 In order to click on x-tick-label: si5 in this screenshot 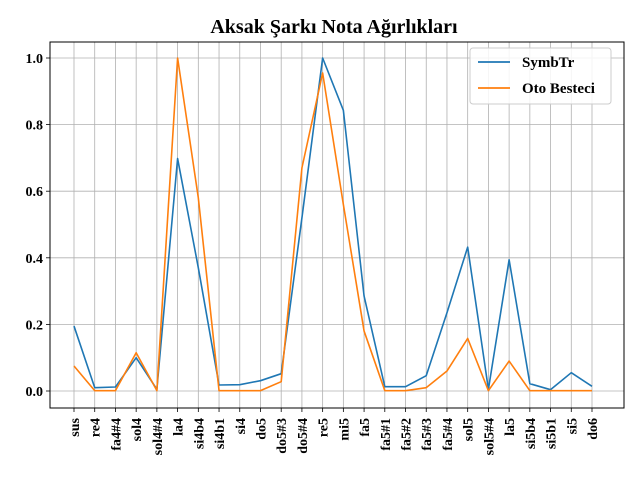, I will do `click(572, 426)`.